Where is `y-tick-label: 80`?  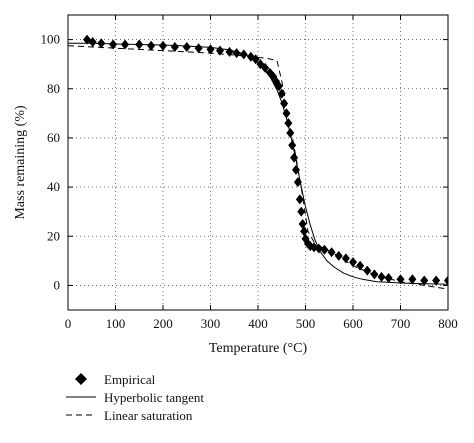
y-tick-label: 80 is located at coordinates (53, 88).